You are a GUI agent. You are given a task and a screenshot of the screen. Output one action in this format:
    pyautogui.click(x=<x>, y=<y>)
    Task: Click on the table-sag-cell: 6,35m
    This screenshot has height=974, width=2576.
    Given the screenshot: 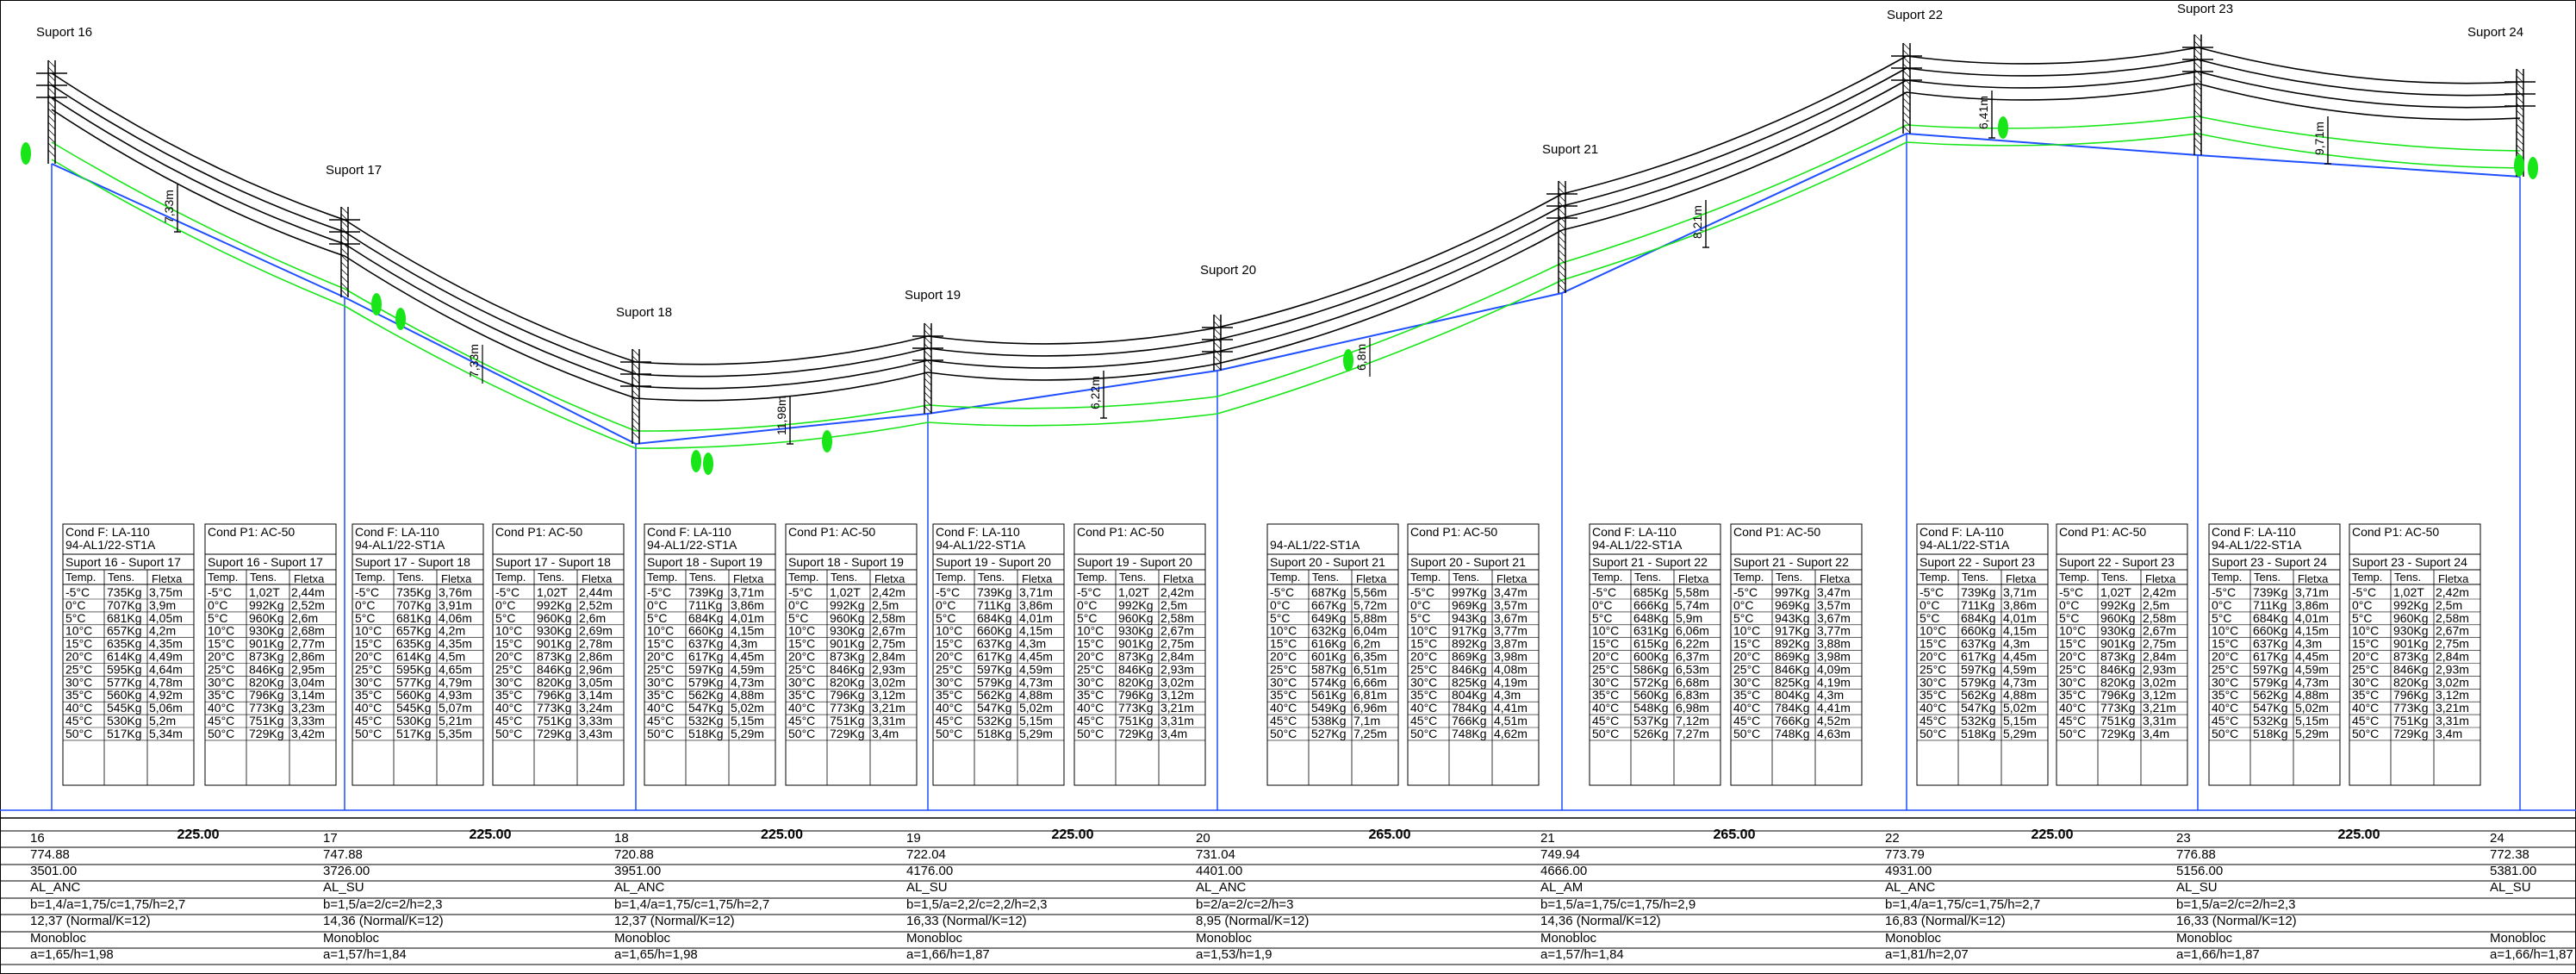 What is the action you would take?
    pyautogui.click(x=1370, y=657)
    